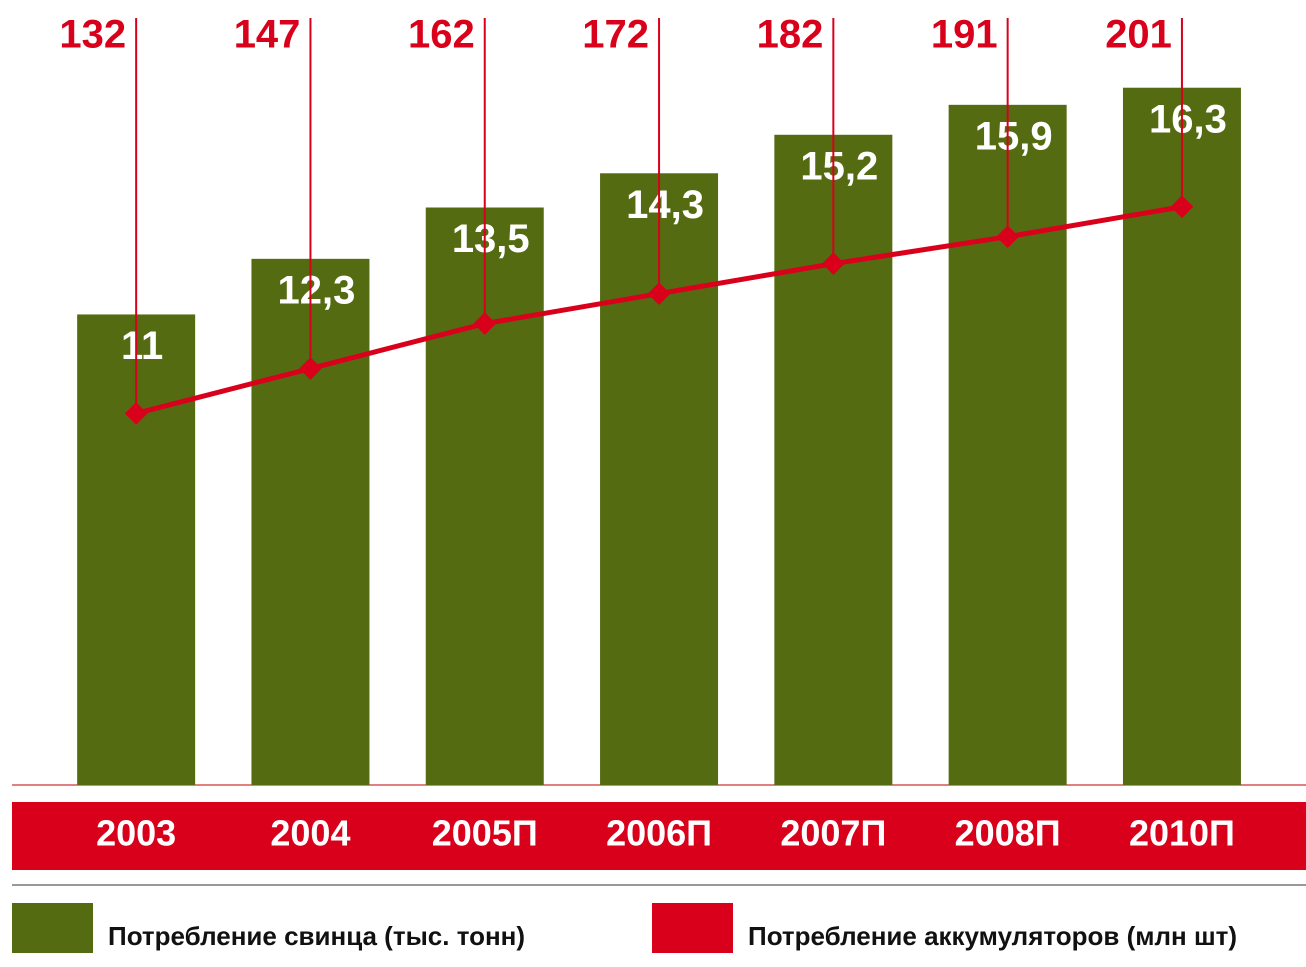 The height and width of the screenshot is (967, 1306). Describe the element at coordinates (316, 936) in the screenshot. I see `legend-label: Потребление свинца (тыс. тонн)` at that location.